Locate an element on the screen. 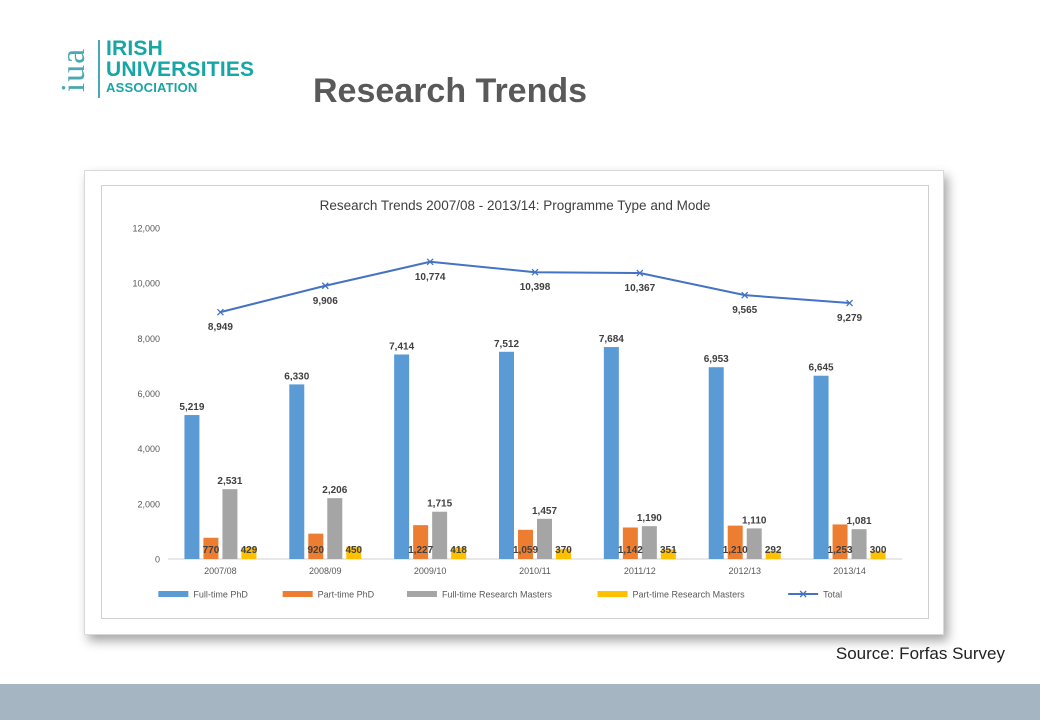  bar-value-label: 770 is located at coordinates (211, 550).